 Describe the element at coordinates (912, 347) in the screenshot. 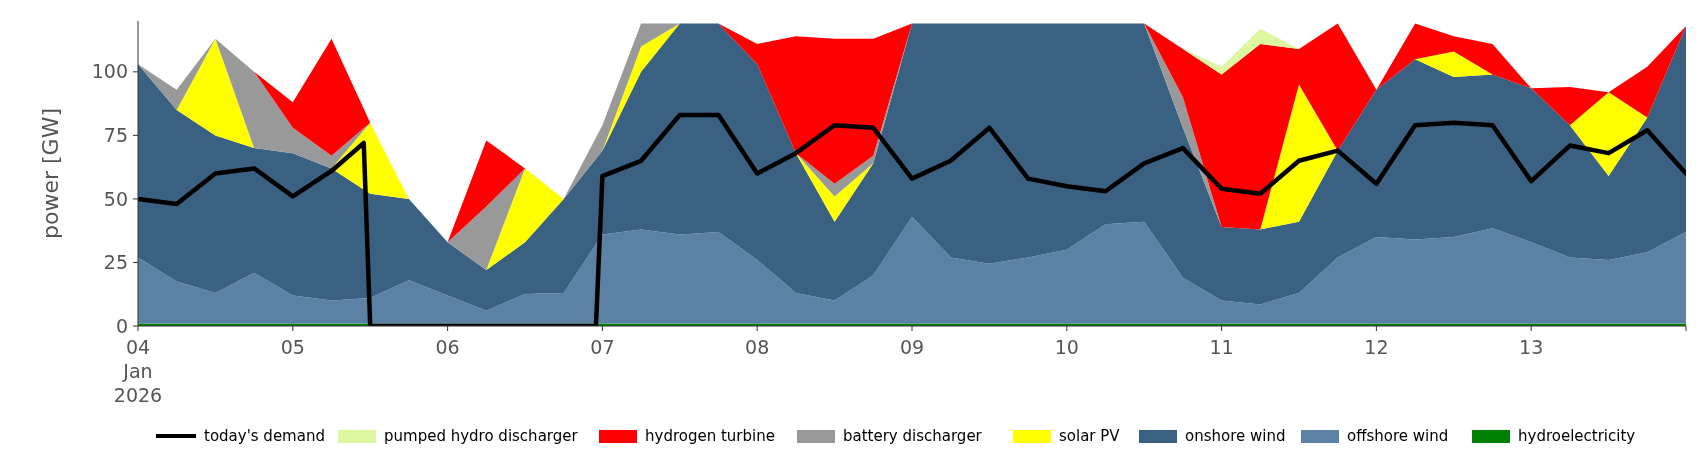

I see `x-tick-label: 09` at that location.